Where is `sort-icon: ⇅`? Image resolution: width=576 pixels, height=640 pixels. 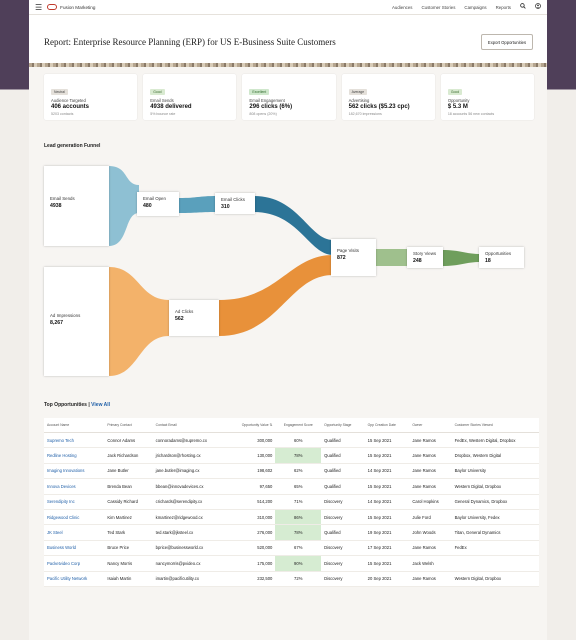 sort-icon: ⇅ is located at coordinates (271, 425).